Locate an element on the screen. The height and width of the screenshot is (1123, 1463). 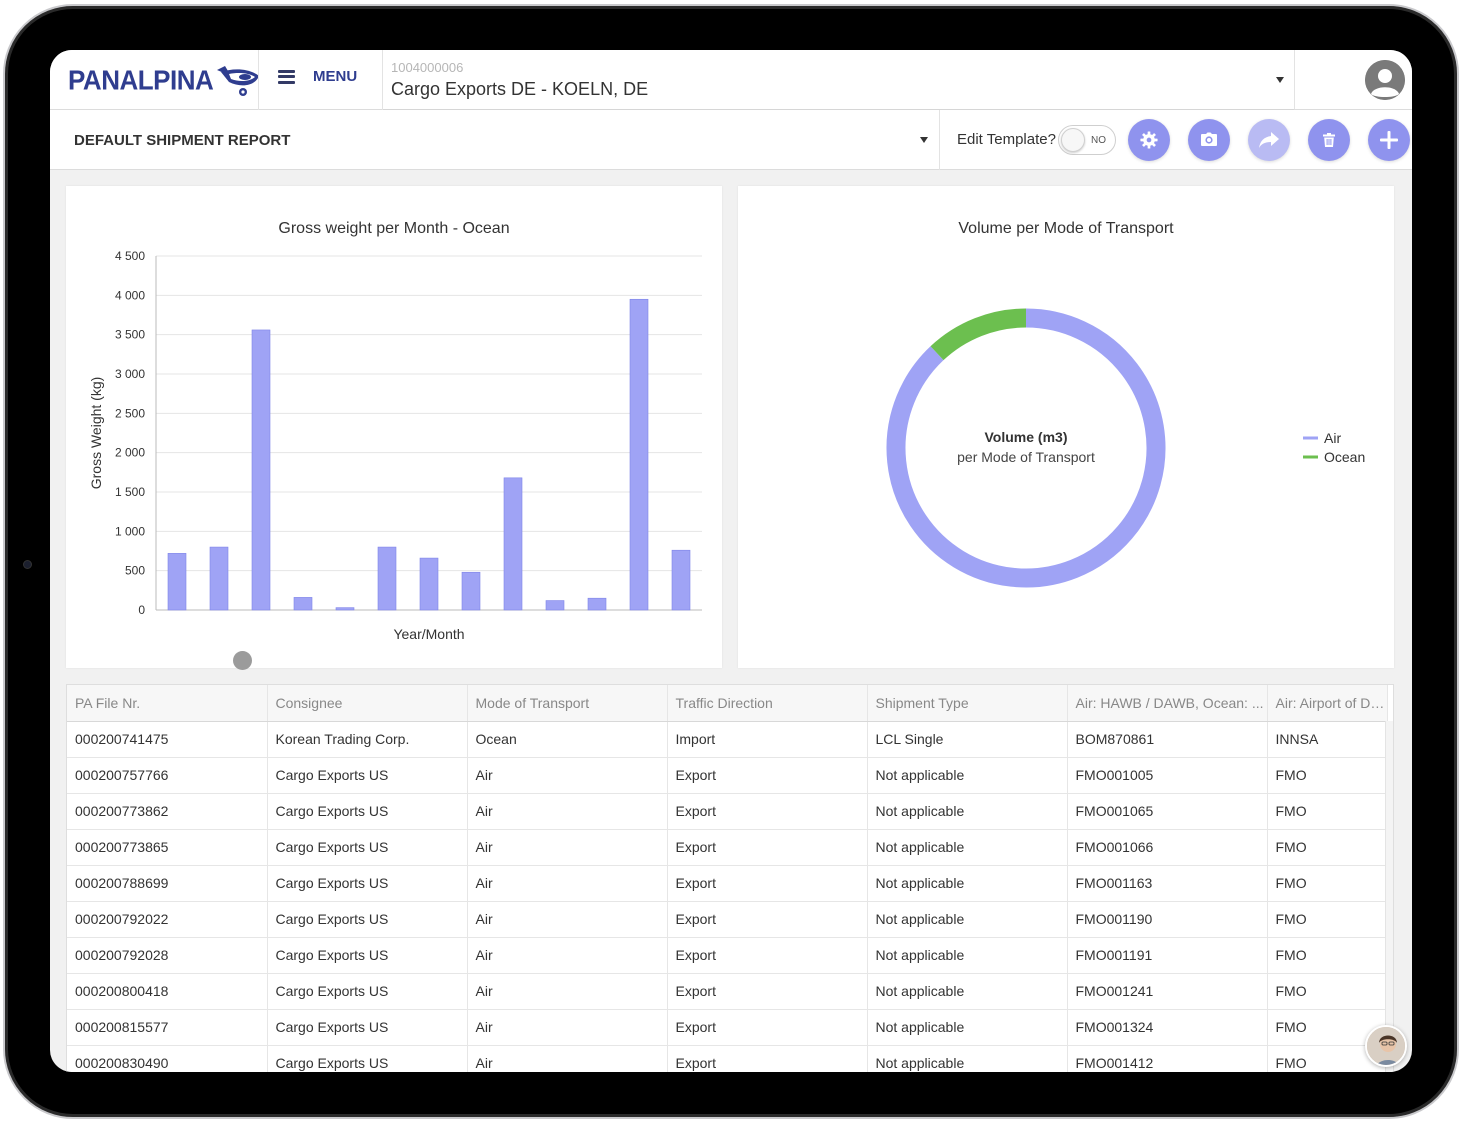
snapshot-button is located at coordinates (1209, 140).